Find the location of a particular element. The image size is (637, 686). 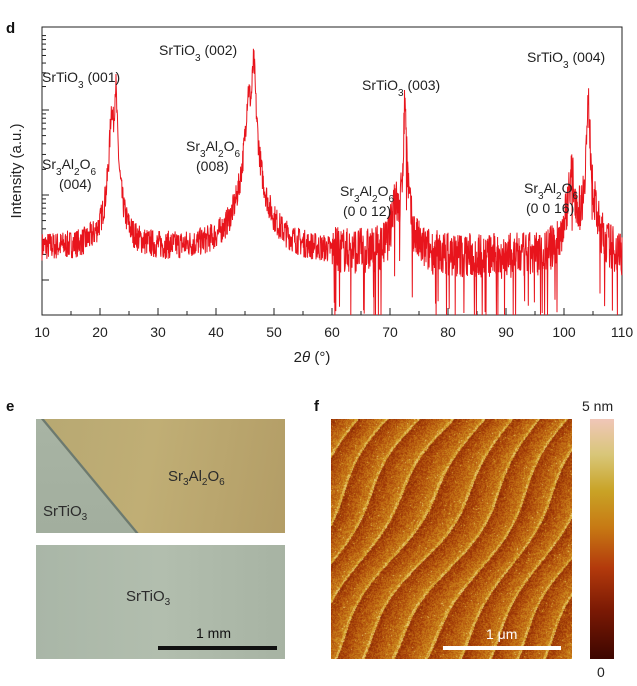

scale-bar-mm is located at coordinates (217, 648).